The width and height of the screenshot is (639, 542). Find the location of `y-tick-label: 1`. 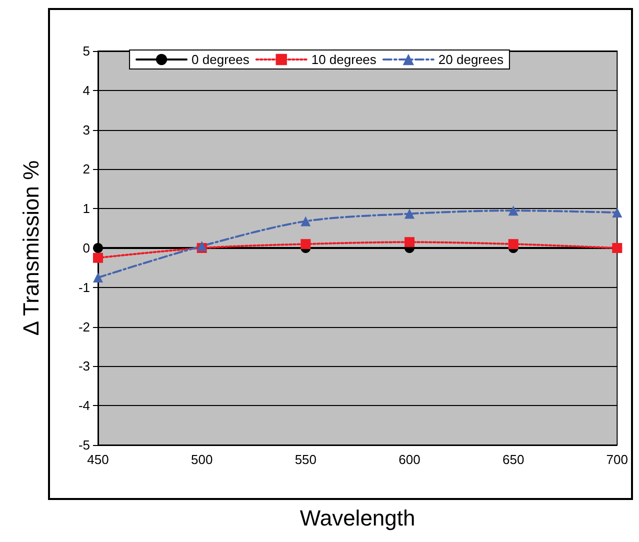

y-tick-label: 1 is located at coordinates (86, 208).